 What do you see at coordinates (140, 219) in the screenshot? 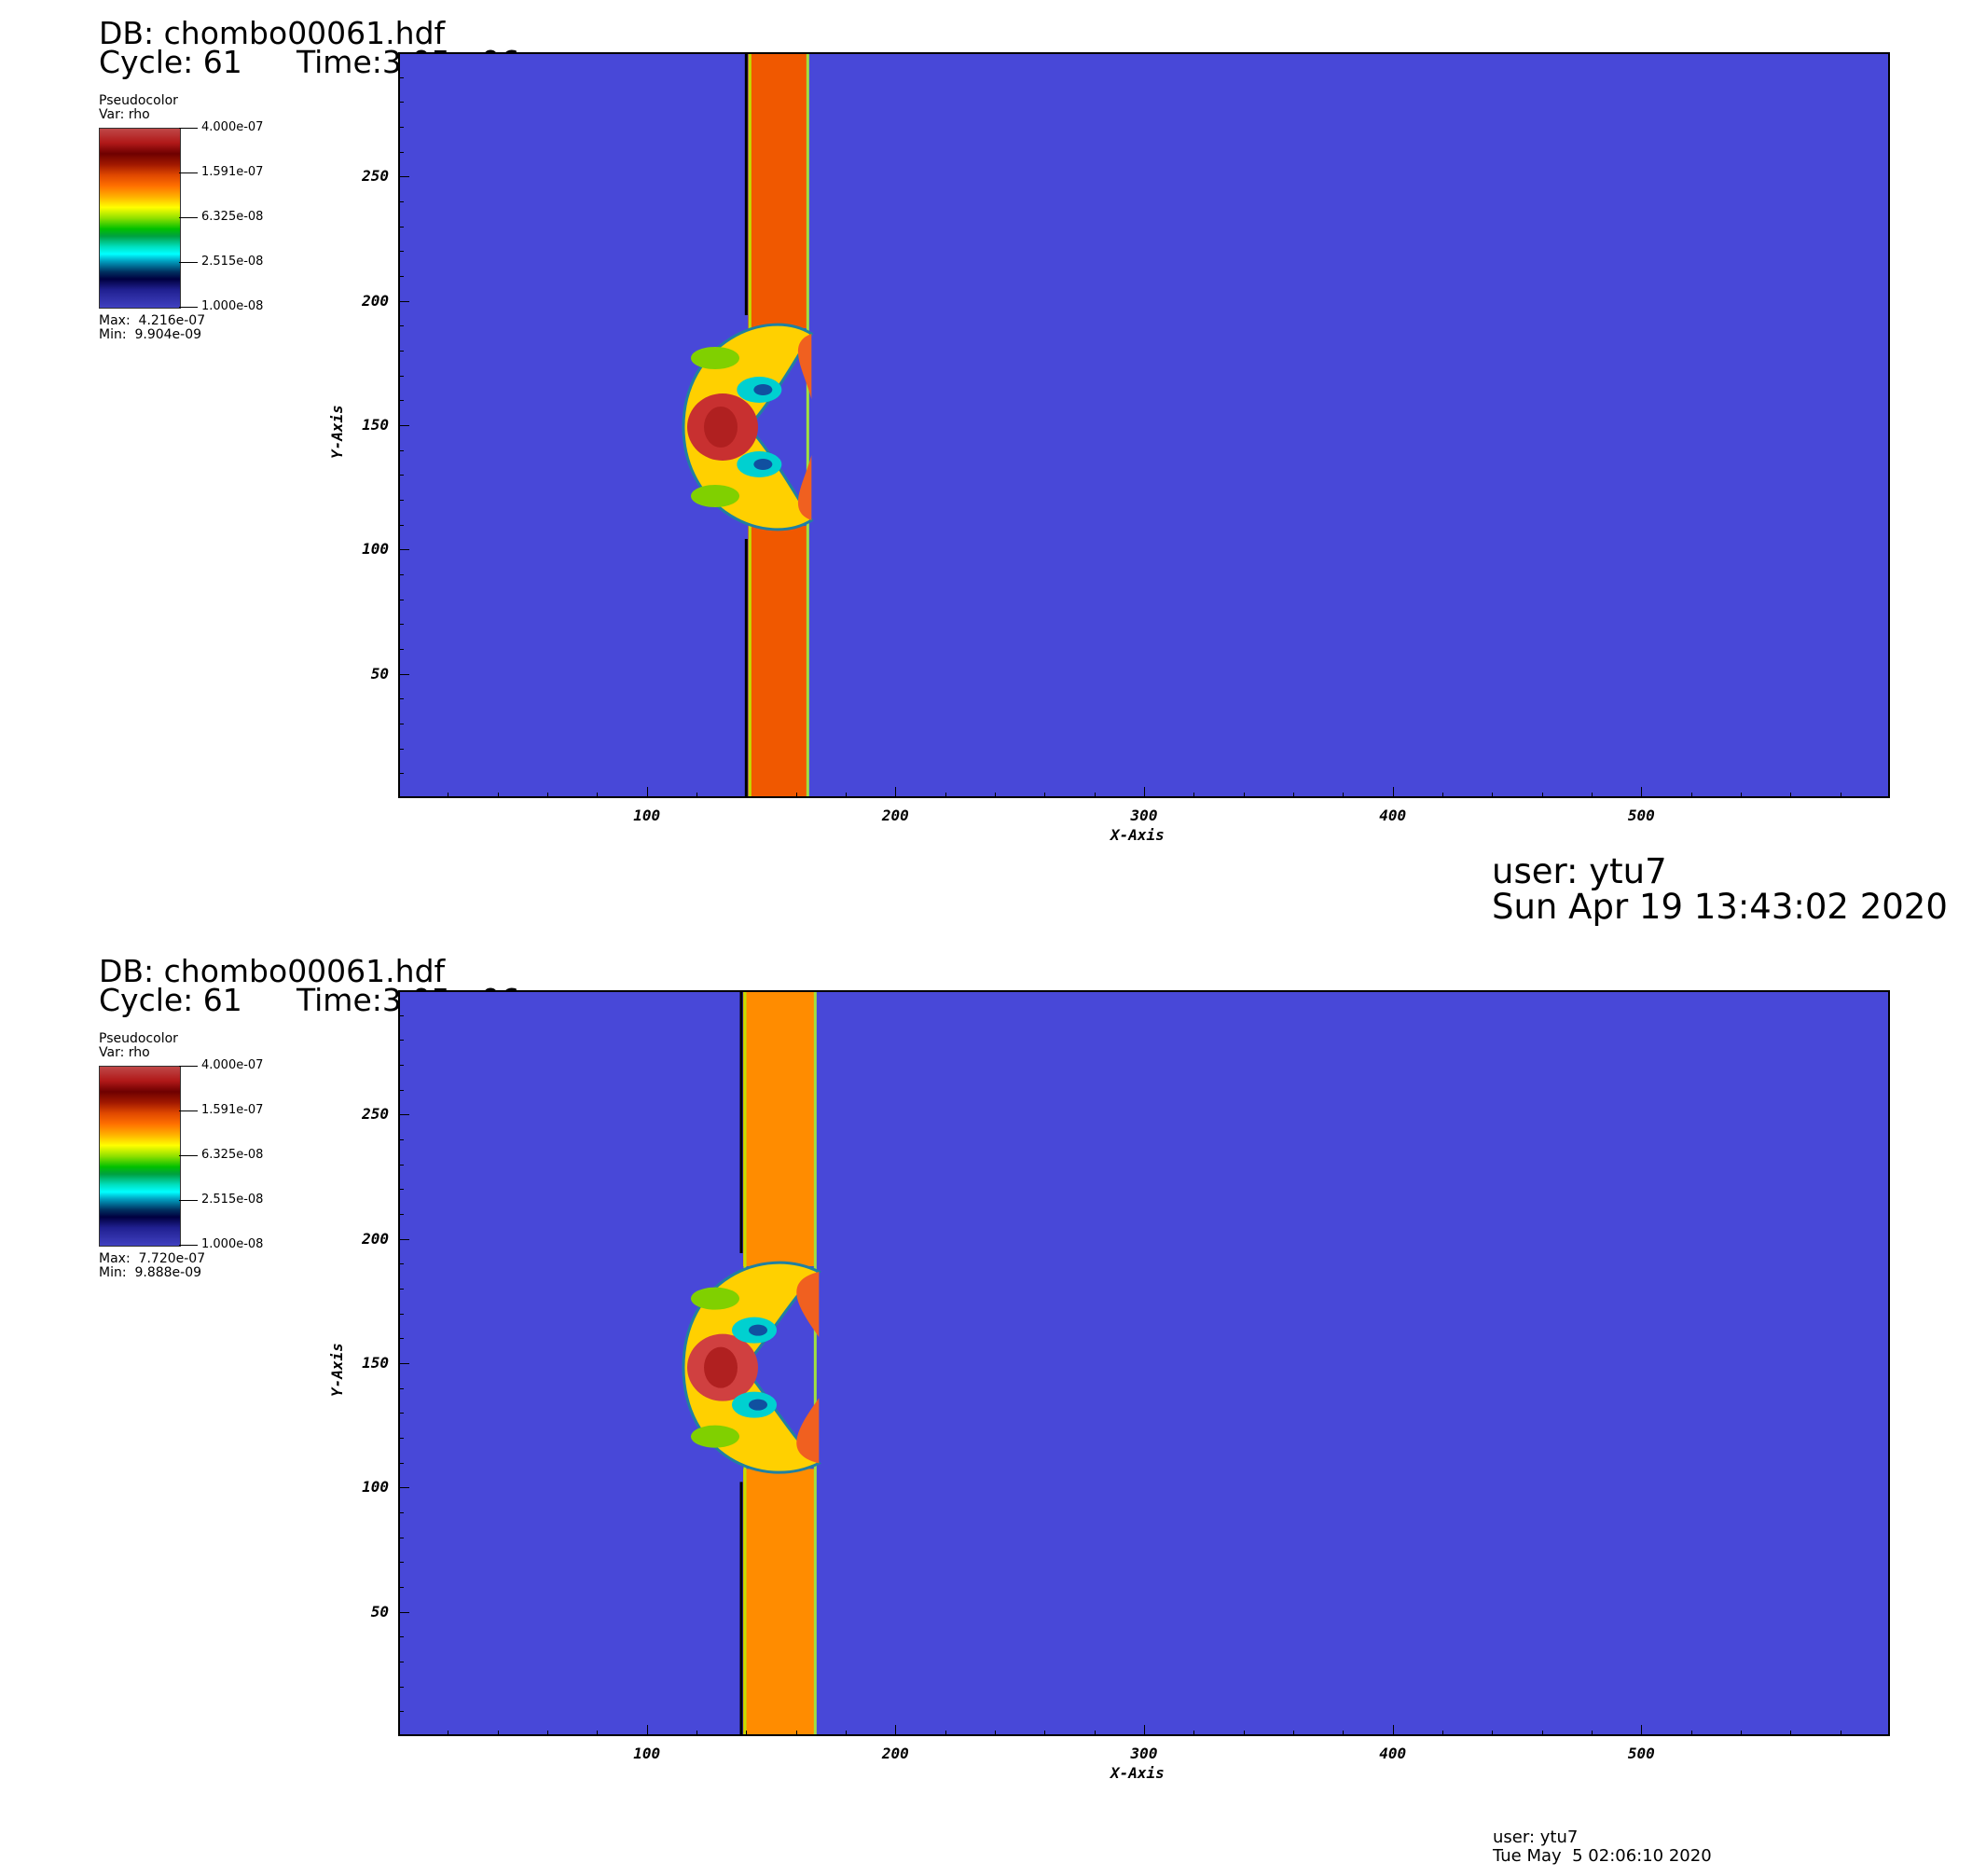
I see `colorbar` at bounding box center [140, 219].